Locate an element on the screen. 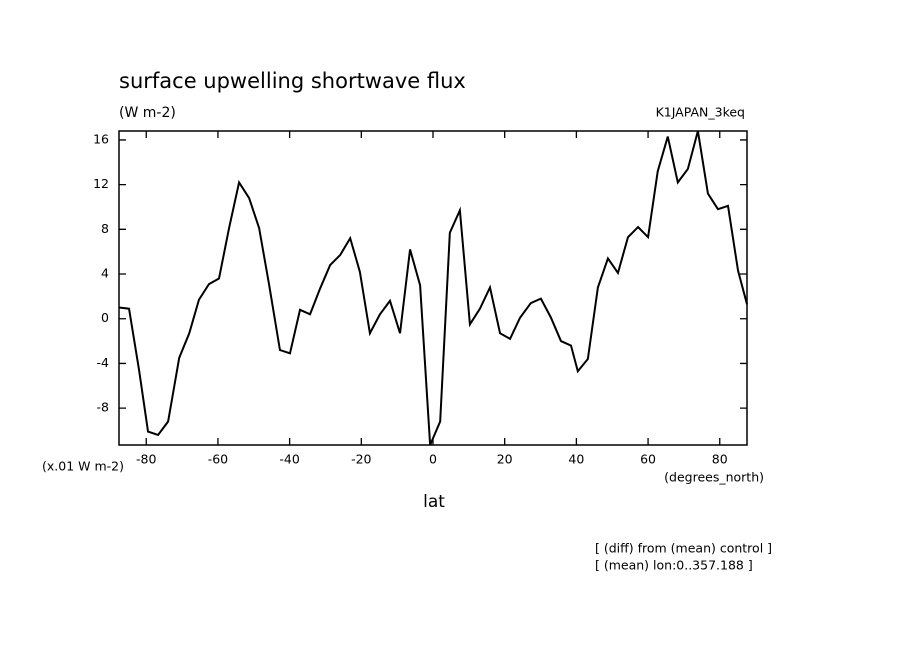  y-tick-label: 4 is located at coordinates (105, 273).